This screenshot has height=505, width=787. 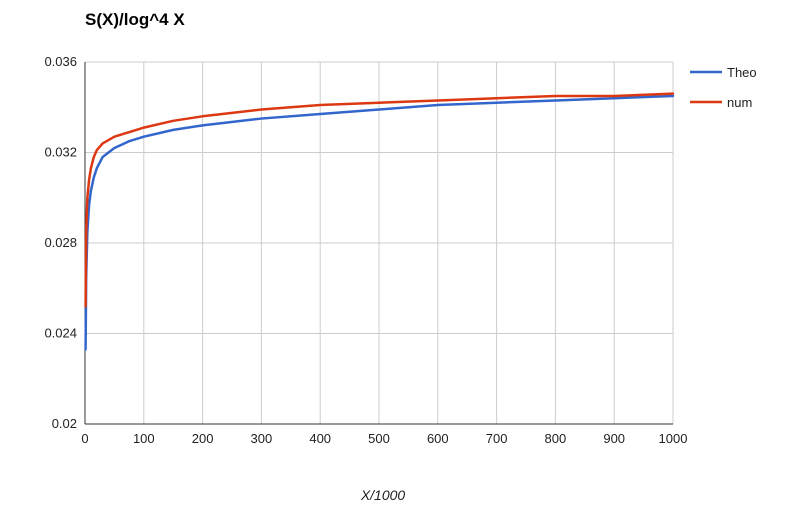 I want to click on x-tick-label: 100, so click(x=144, y=438).